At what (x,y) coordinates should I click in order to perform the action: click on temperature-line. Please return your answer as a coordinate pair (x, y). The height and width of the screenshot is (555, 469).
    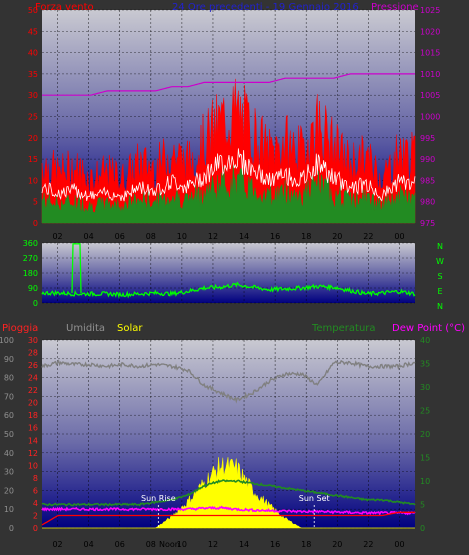
    Looking at the image, I should click on (228, 493).